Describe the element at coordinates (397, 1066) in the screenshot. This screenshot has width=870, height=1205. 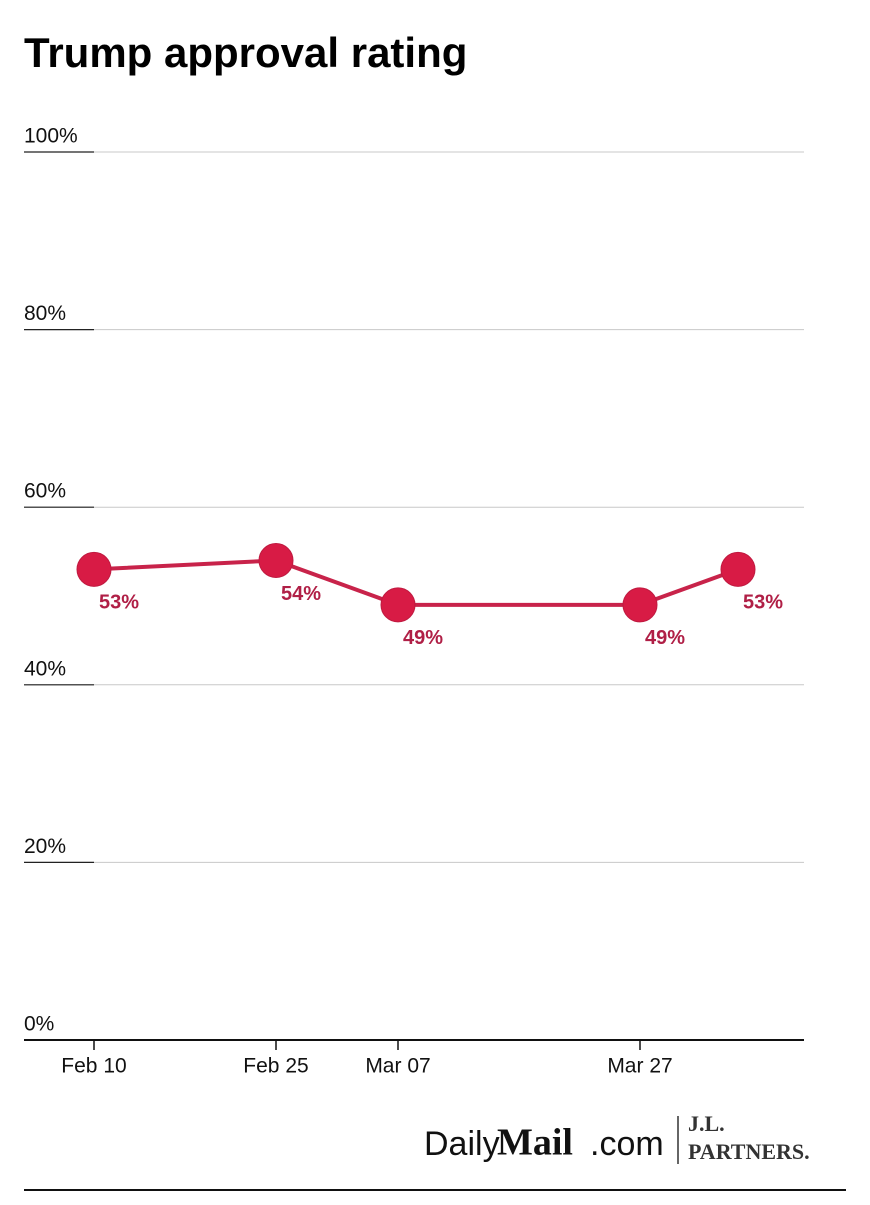
I see `x-tick-label: Mar 07` at that location.